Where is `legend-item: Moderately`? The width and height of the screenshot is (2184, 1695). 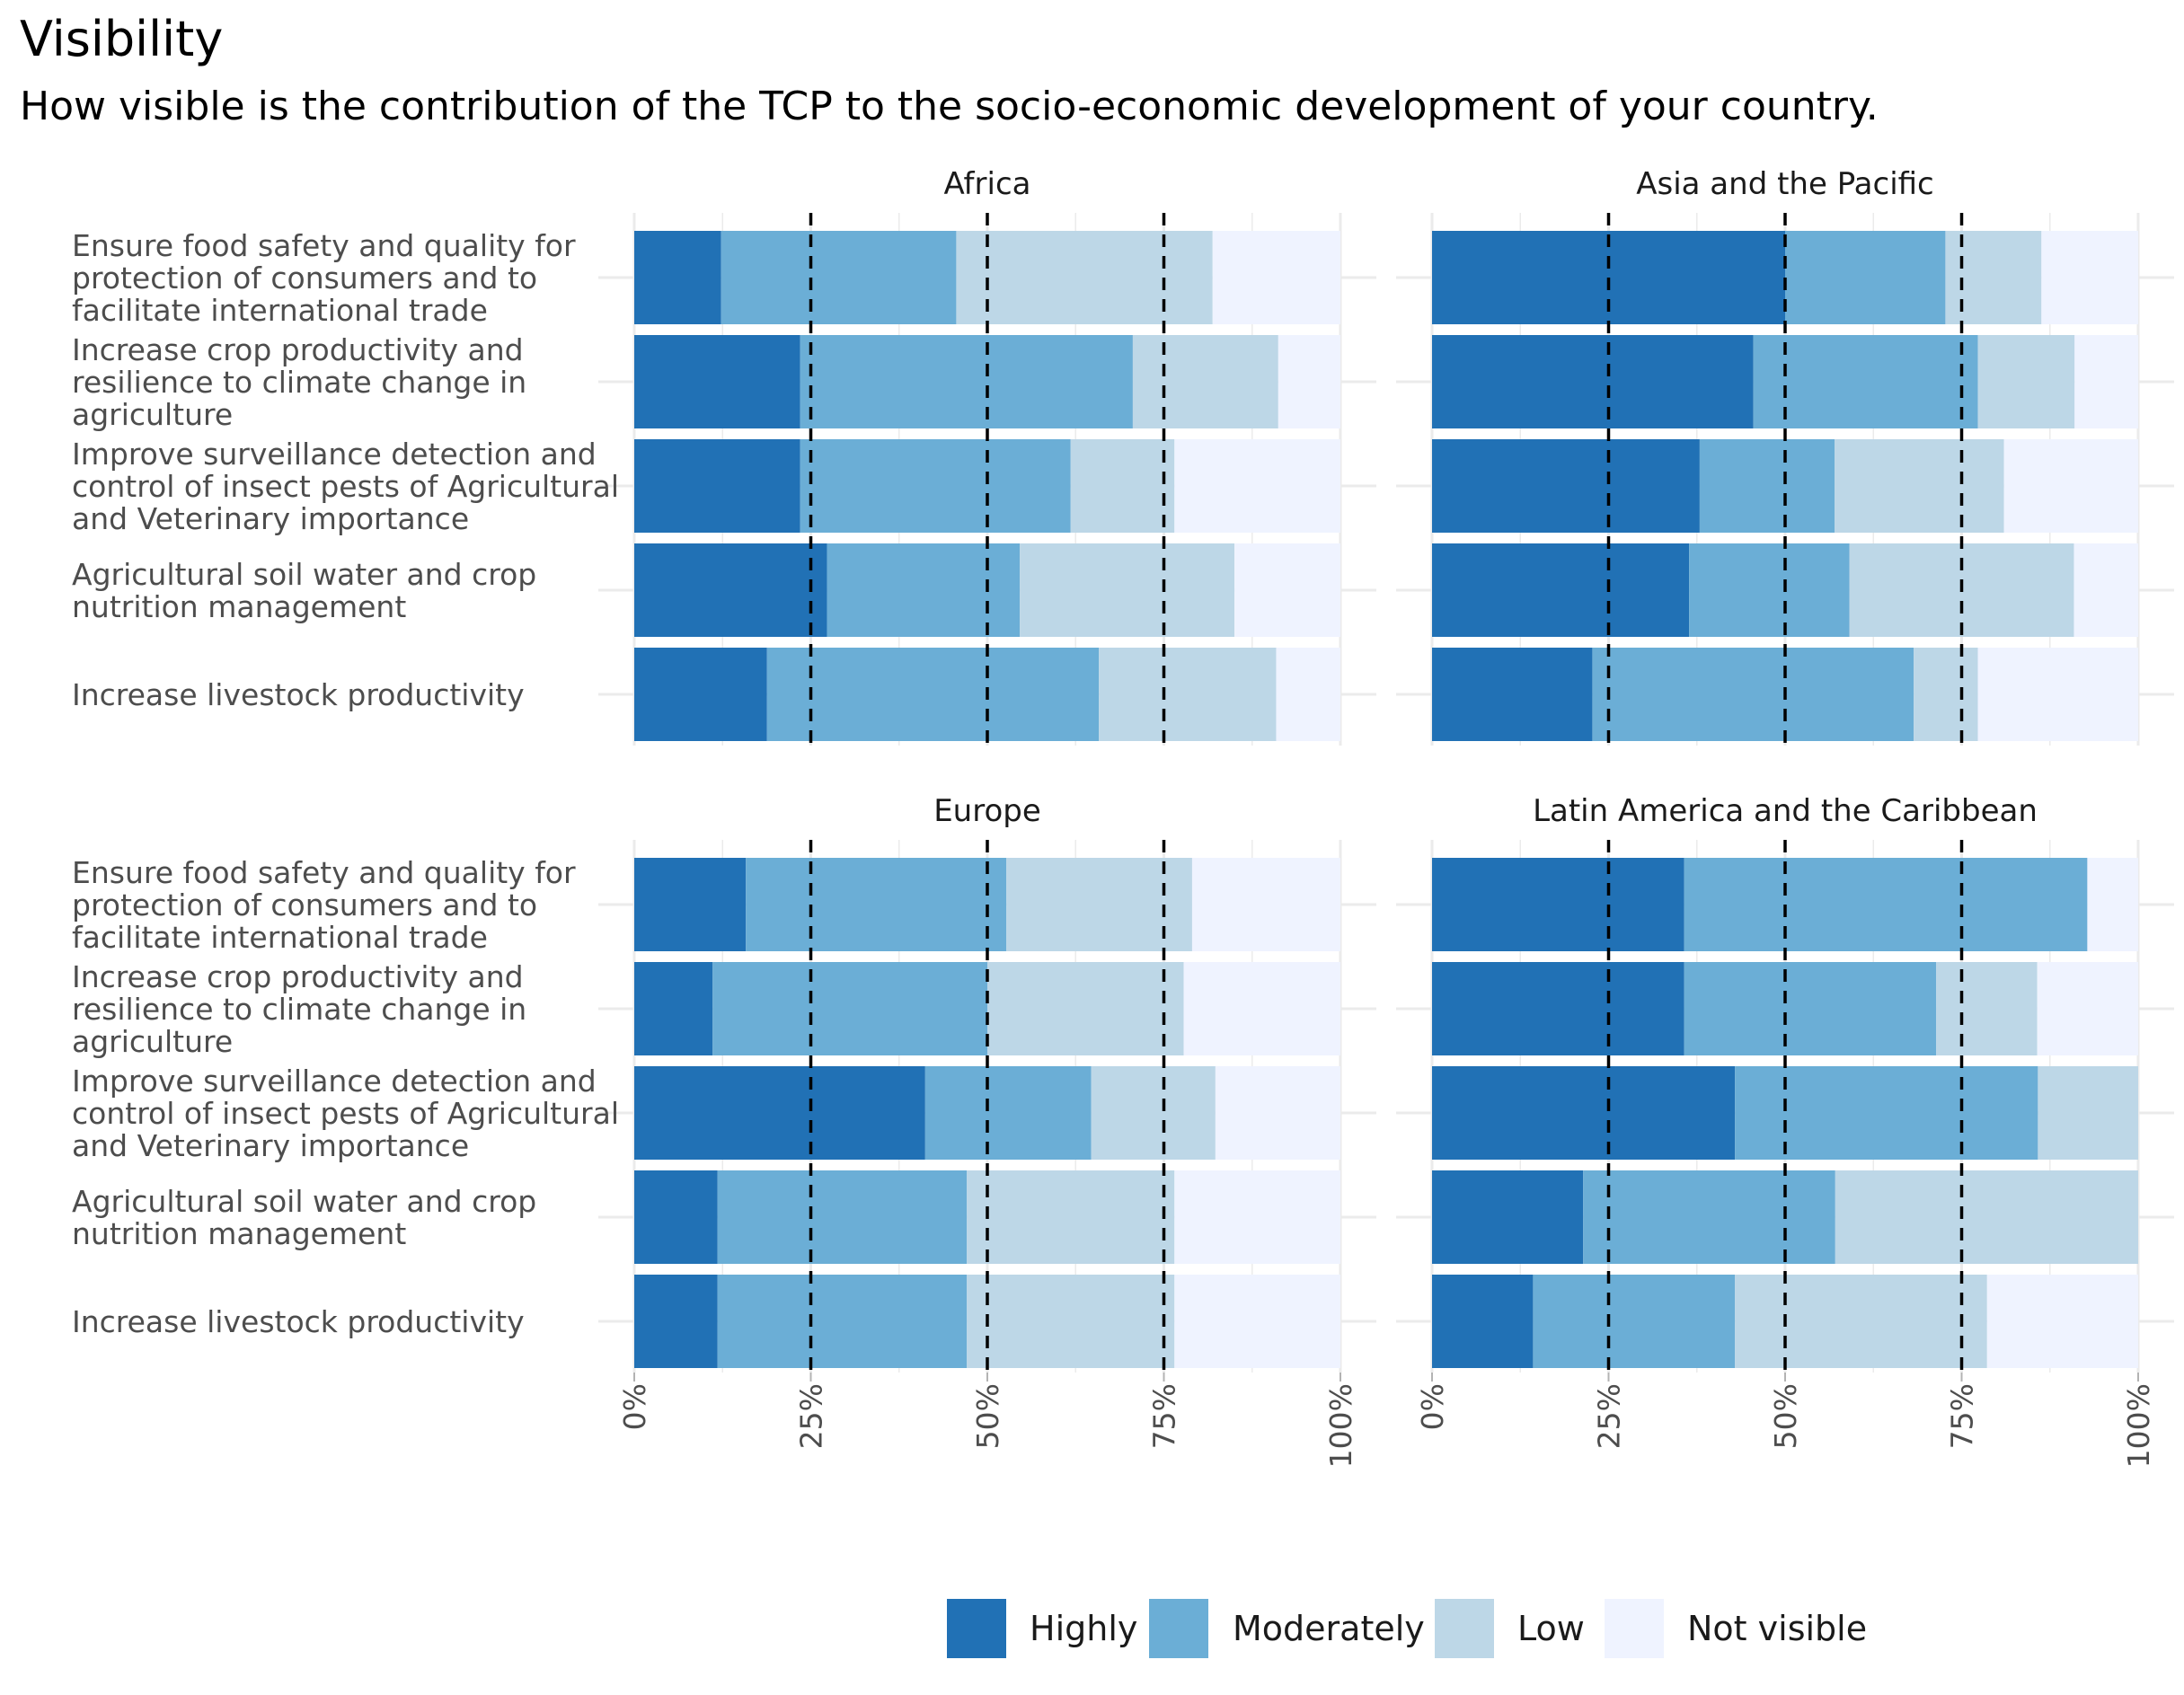
legend-item: Moderately is located at coordinates (1287, 1628).